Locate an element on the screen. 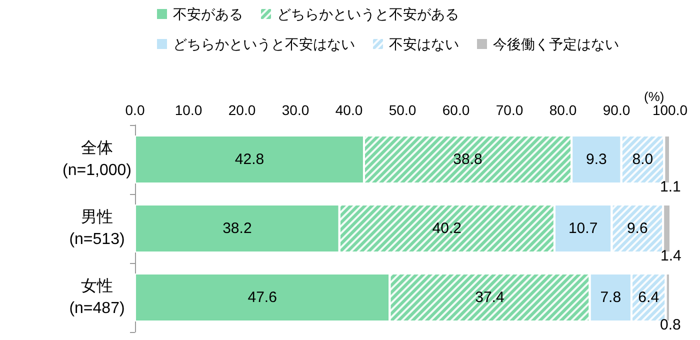 This screenshot has height=340, width=700. data-label: 9.6 is located at coordinates (637, 228).